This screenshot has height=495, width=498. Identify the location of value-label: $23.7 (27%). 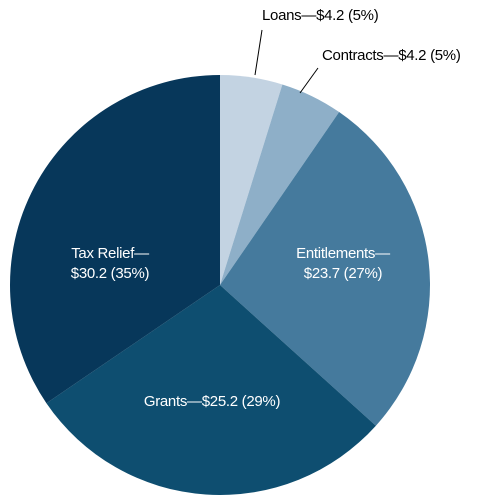
(343, 273).